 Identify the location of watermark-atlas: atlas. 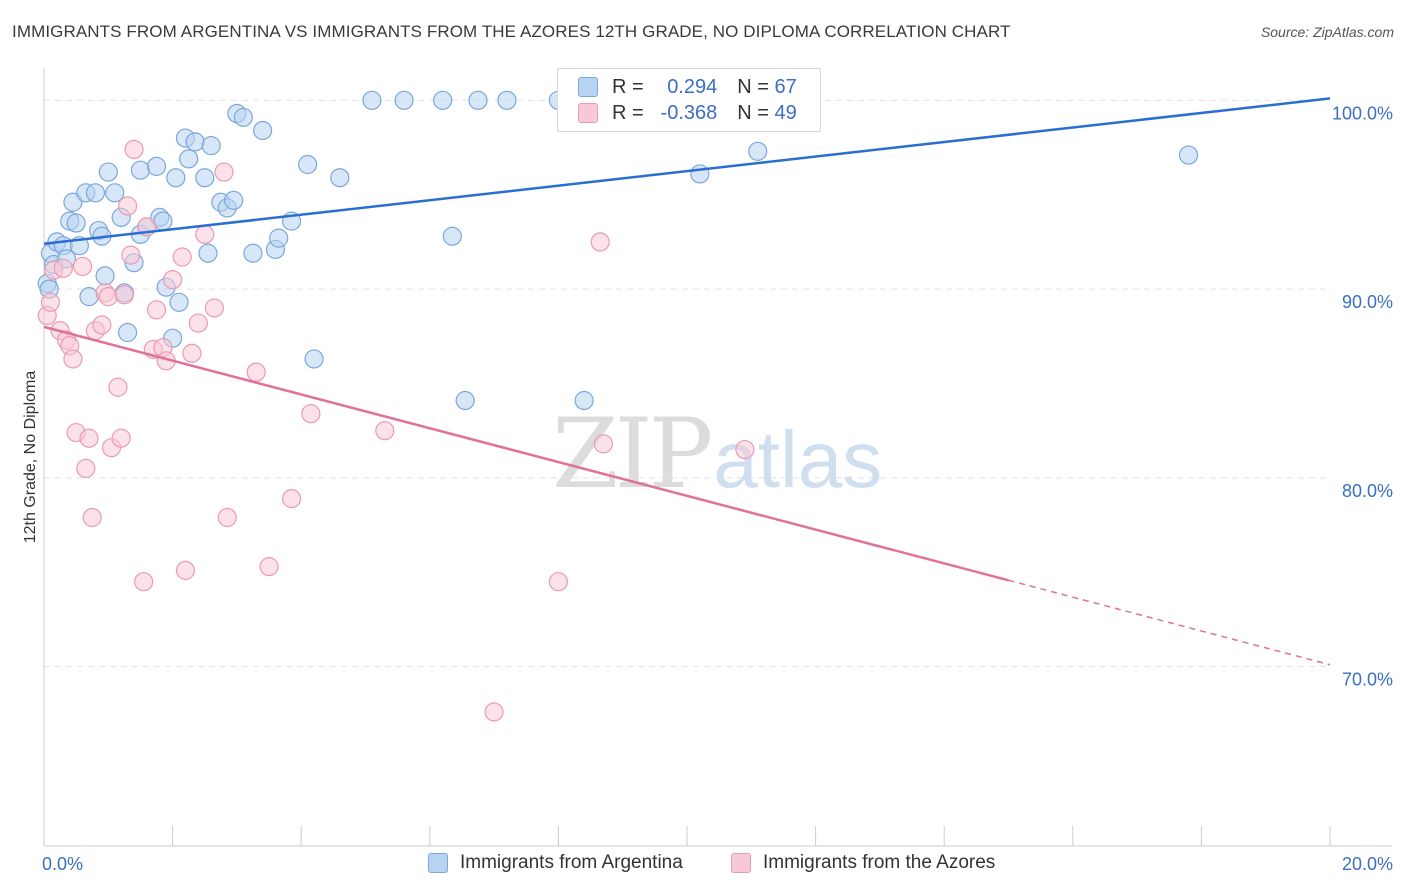
(798, 459).